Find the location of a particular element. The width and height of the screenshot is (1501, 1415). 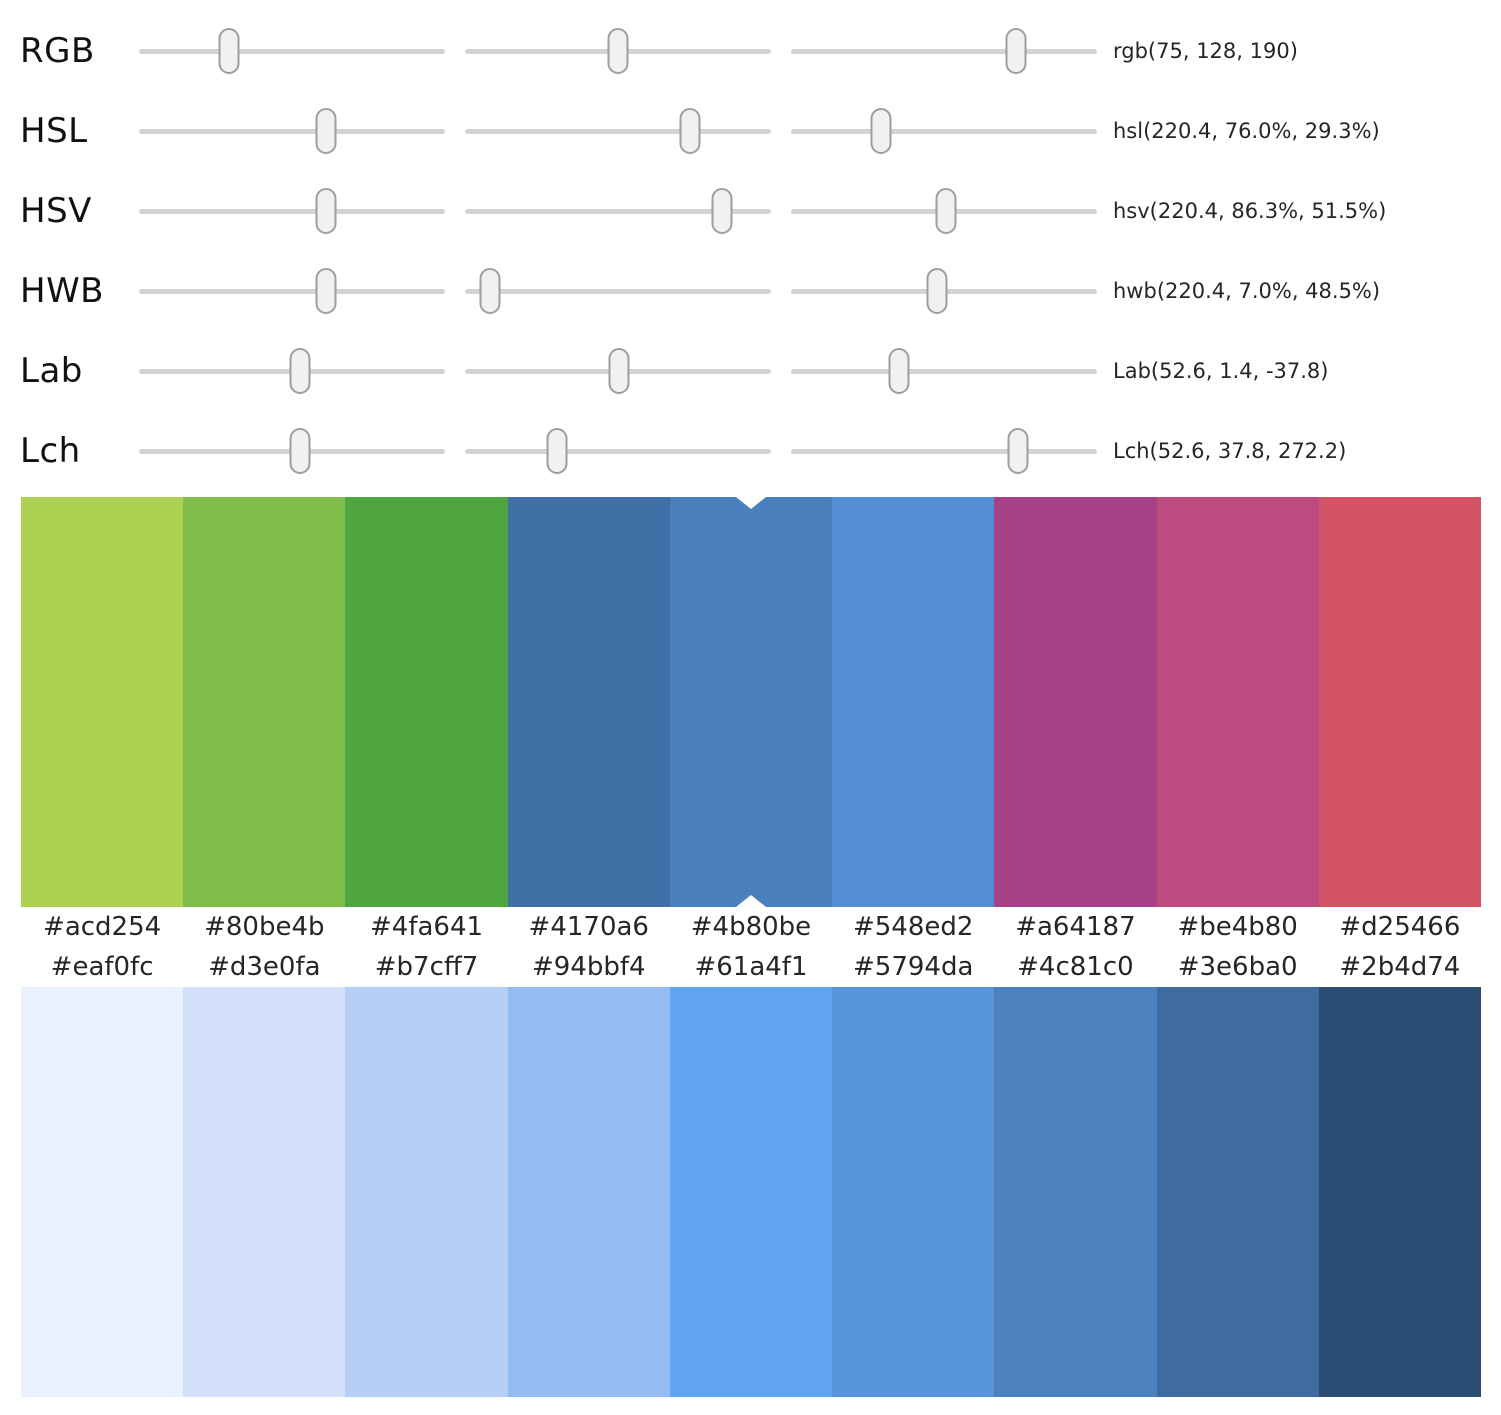

hex-code-label: #94bbf4 is located at coordinates (588, 967).